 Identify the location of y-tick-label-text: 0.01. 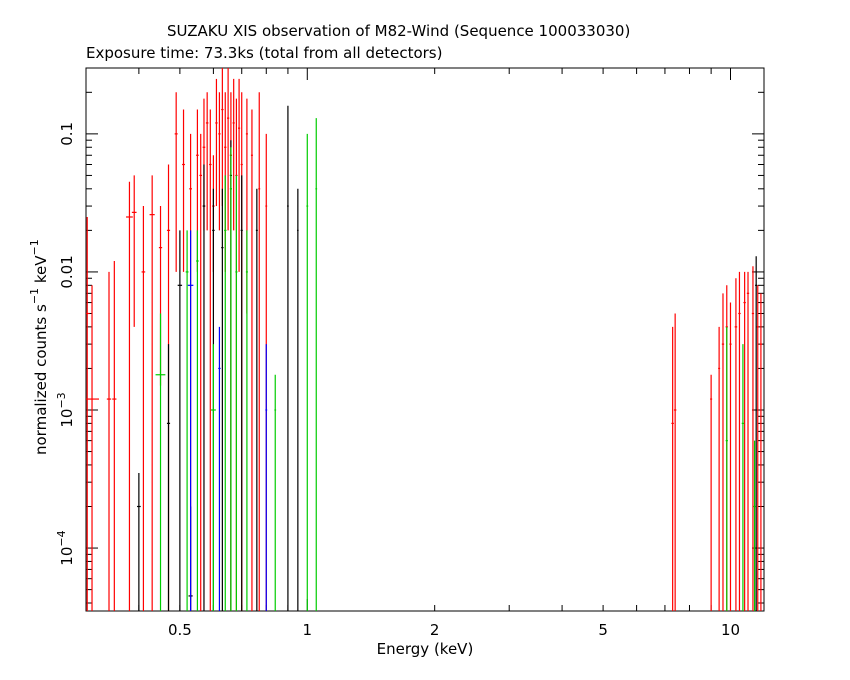
(67, 271).